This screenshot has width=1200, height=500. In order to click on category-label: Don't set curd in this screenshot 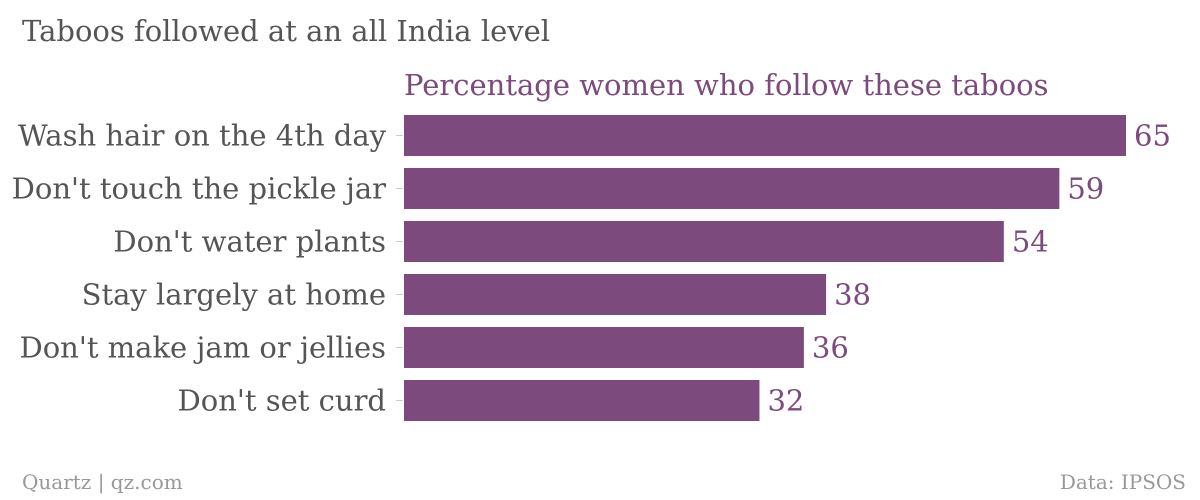, I will do `click(282, 401)`.